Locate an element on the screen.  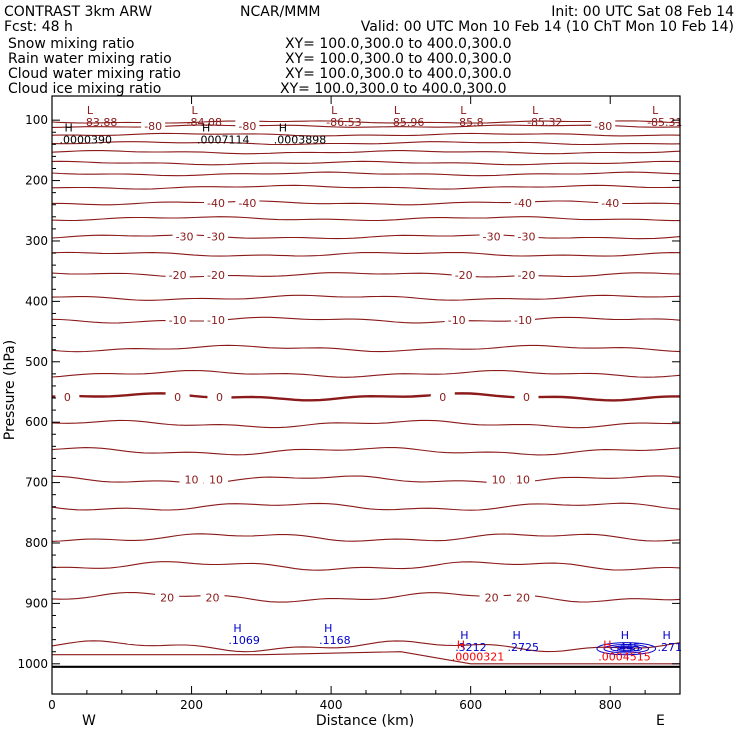
extremum-marker-1: L is located at coordinates (195, 110).